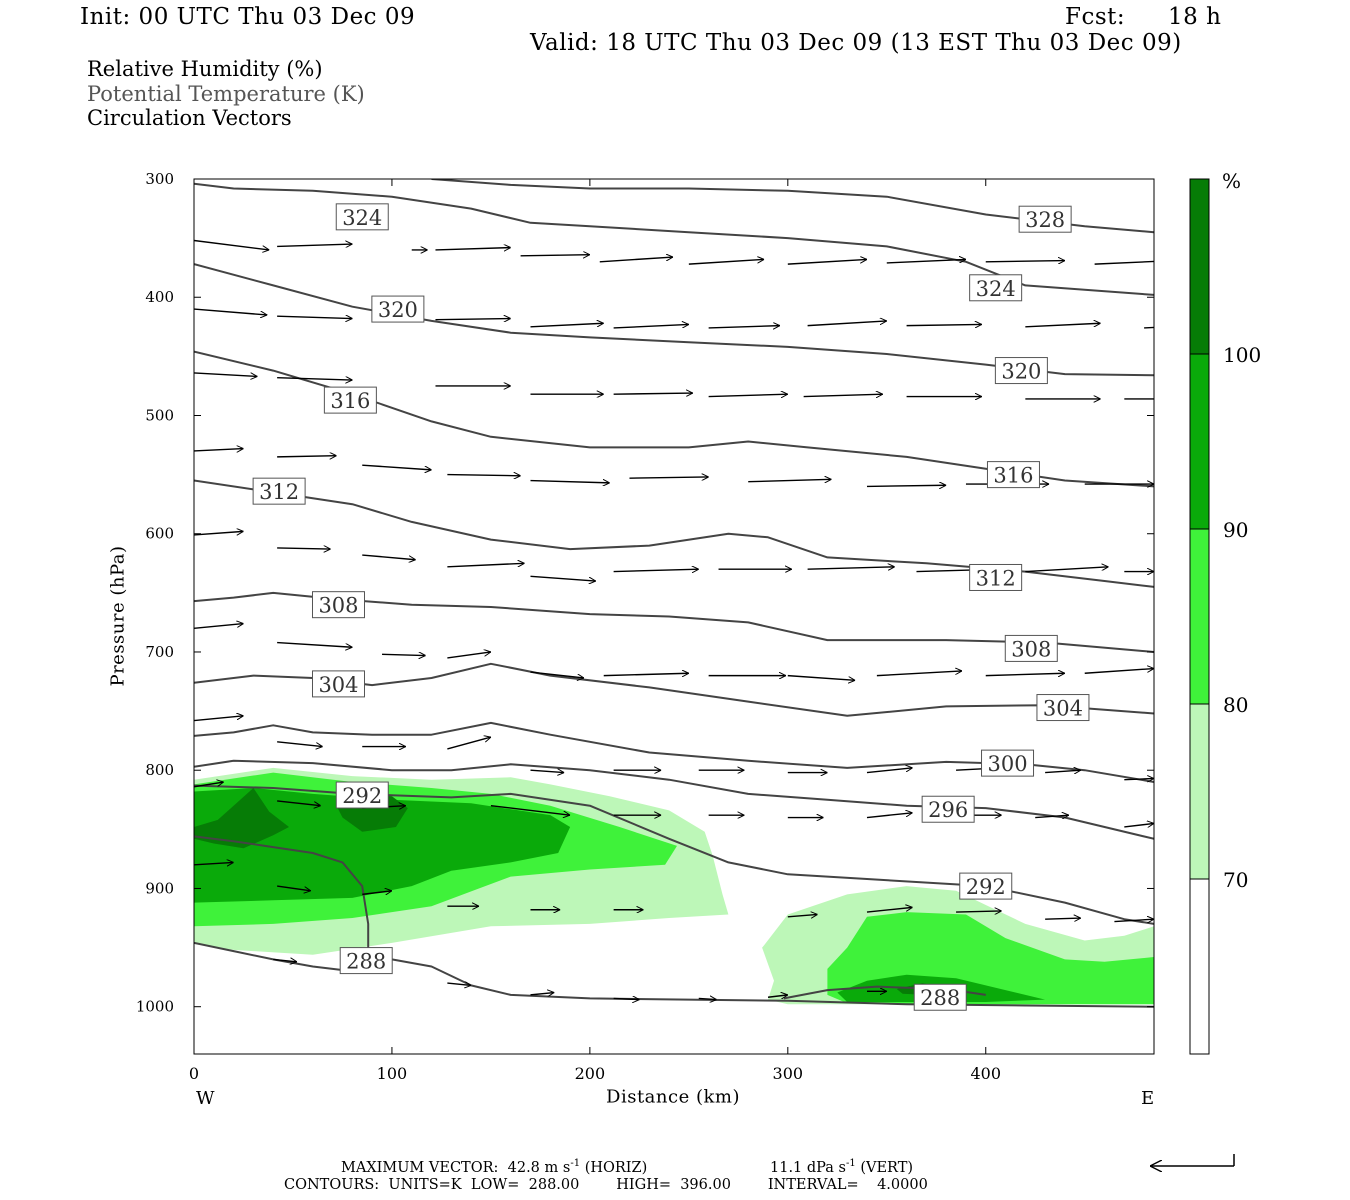  What do you see at coordinates (674, 886) in the screenshot?
I see `humidity-fill-layer` at bounding box center [674, 886].